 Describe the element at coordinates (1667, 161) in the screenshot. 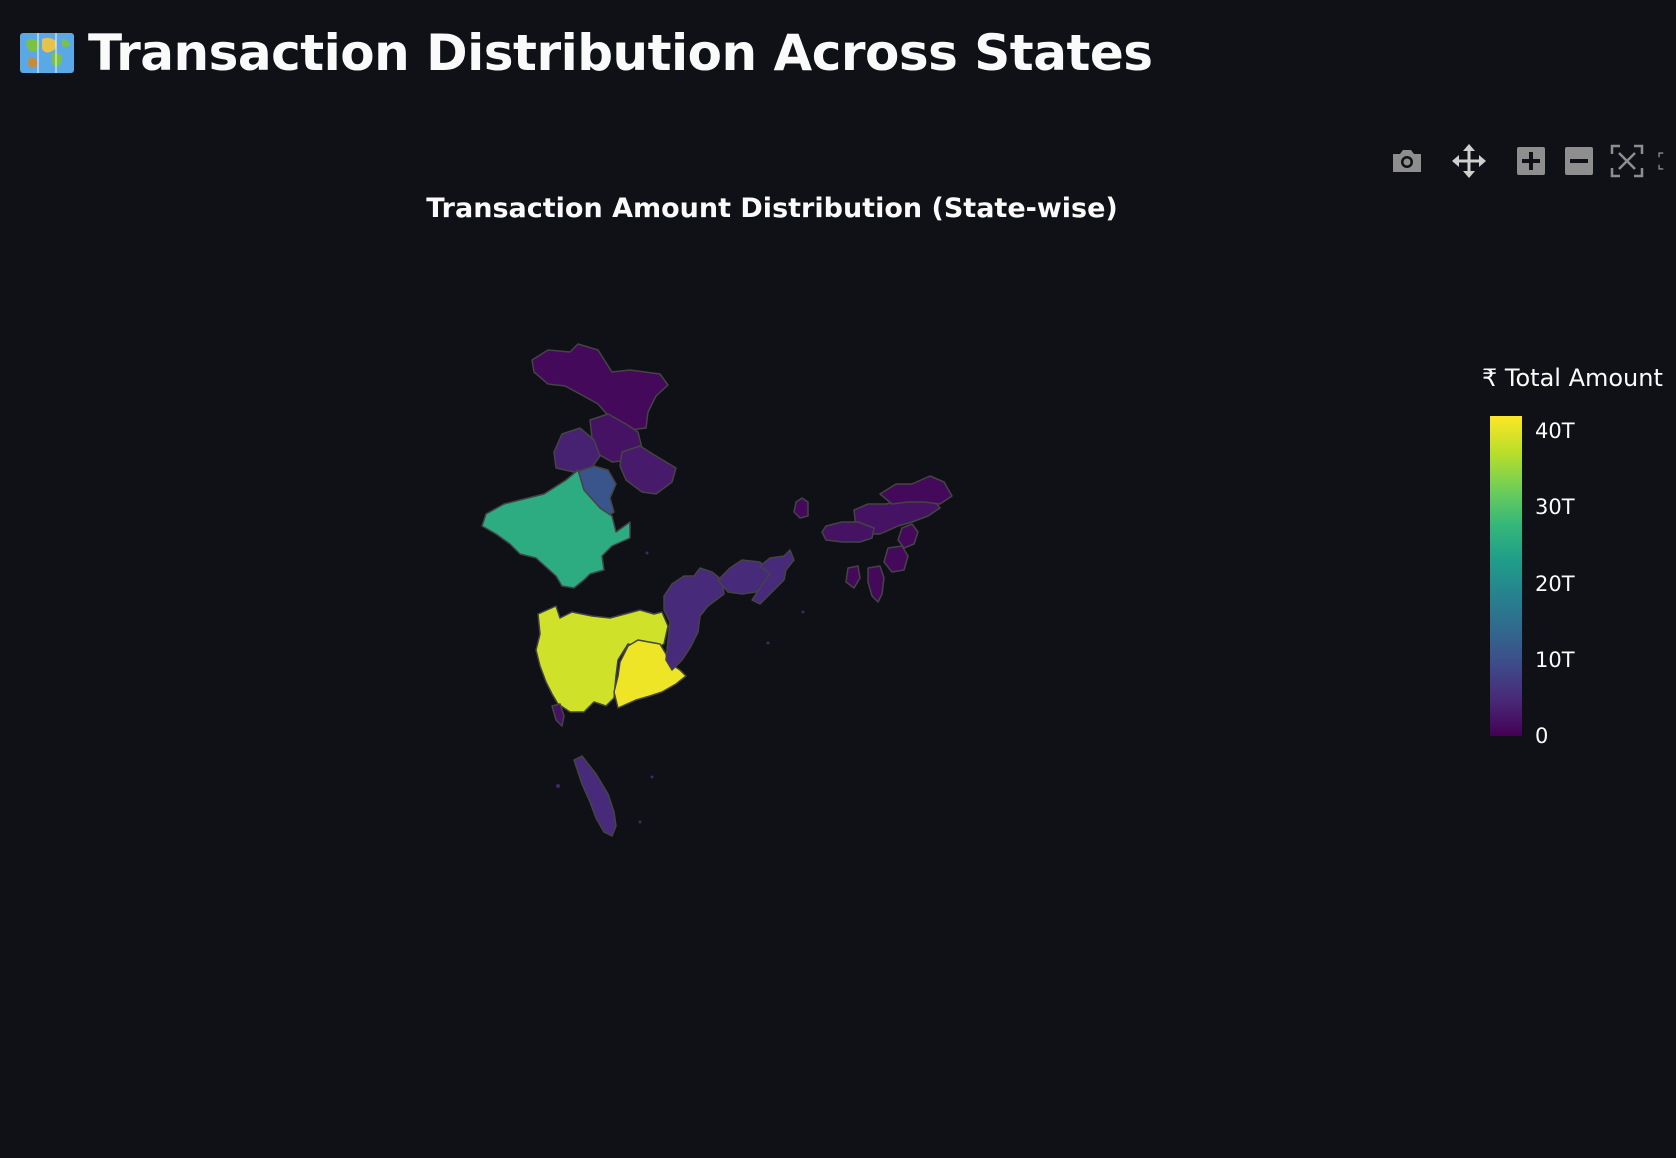

I see `reset-button` at that location.